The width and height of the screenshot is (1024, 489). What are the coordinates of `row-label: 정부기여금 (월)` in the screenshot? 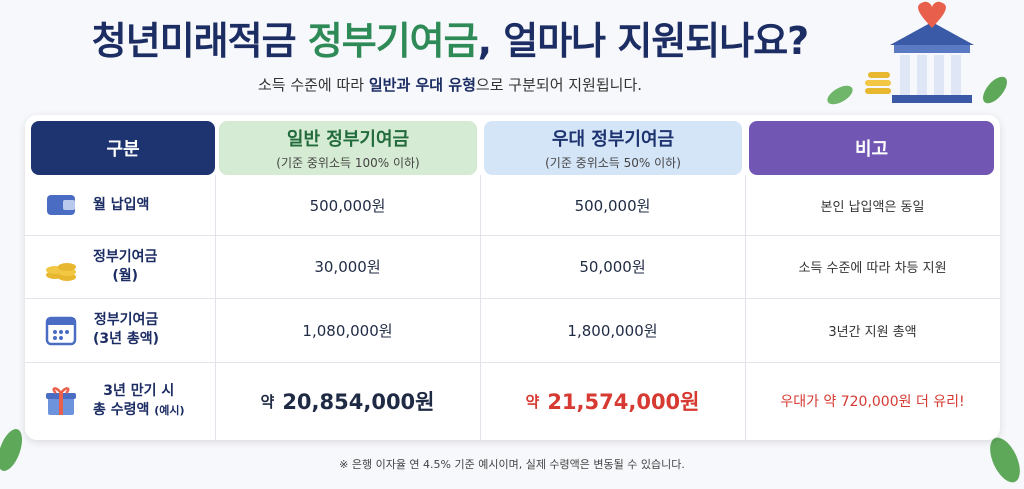 It's located at (125, 267).